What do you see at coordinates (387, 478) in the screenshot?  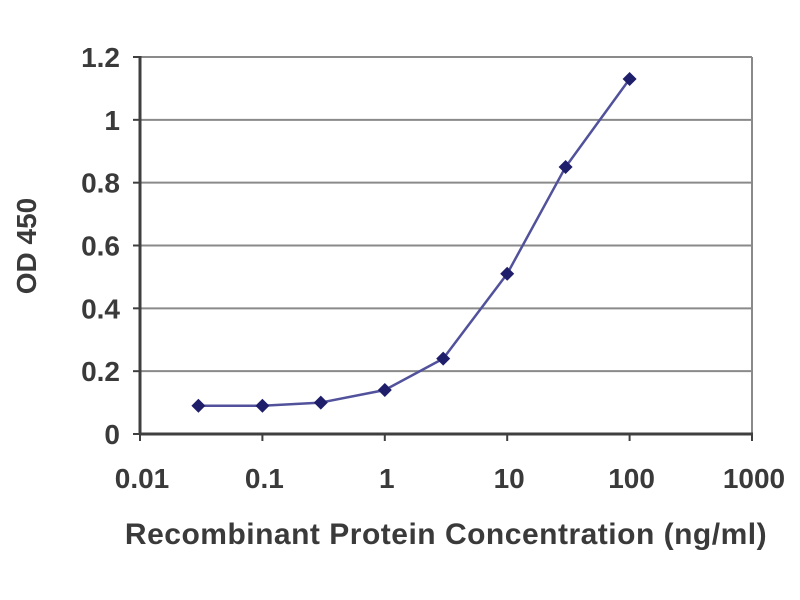 I see `x-tick-label: 1` at bounding box center [387, 478].